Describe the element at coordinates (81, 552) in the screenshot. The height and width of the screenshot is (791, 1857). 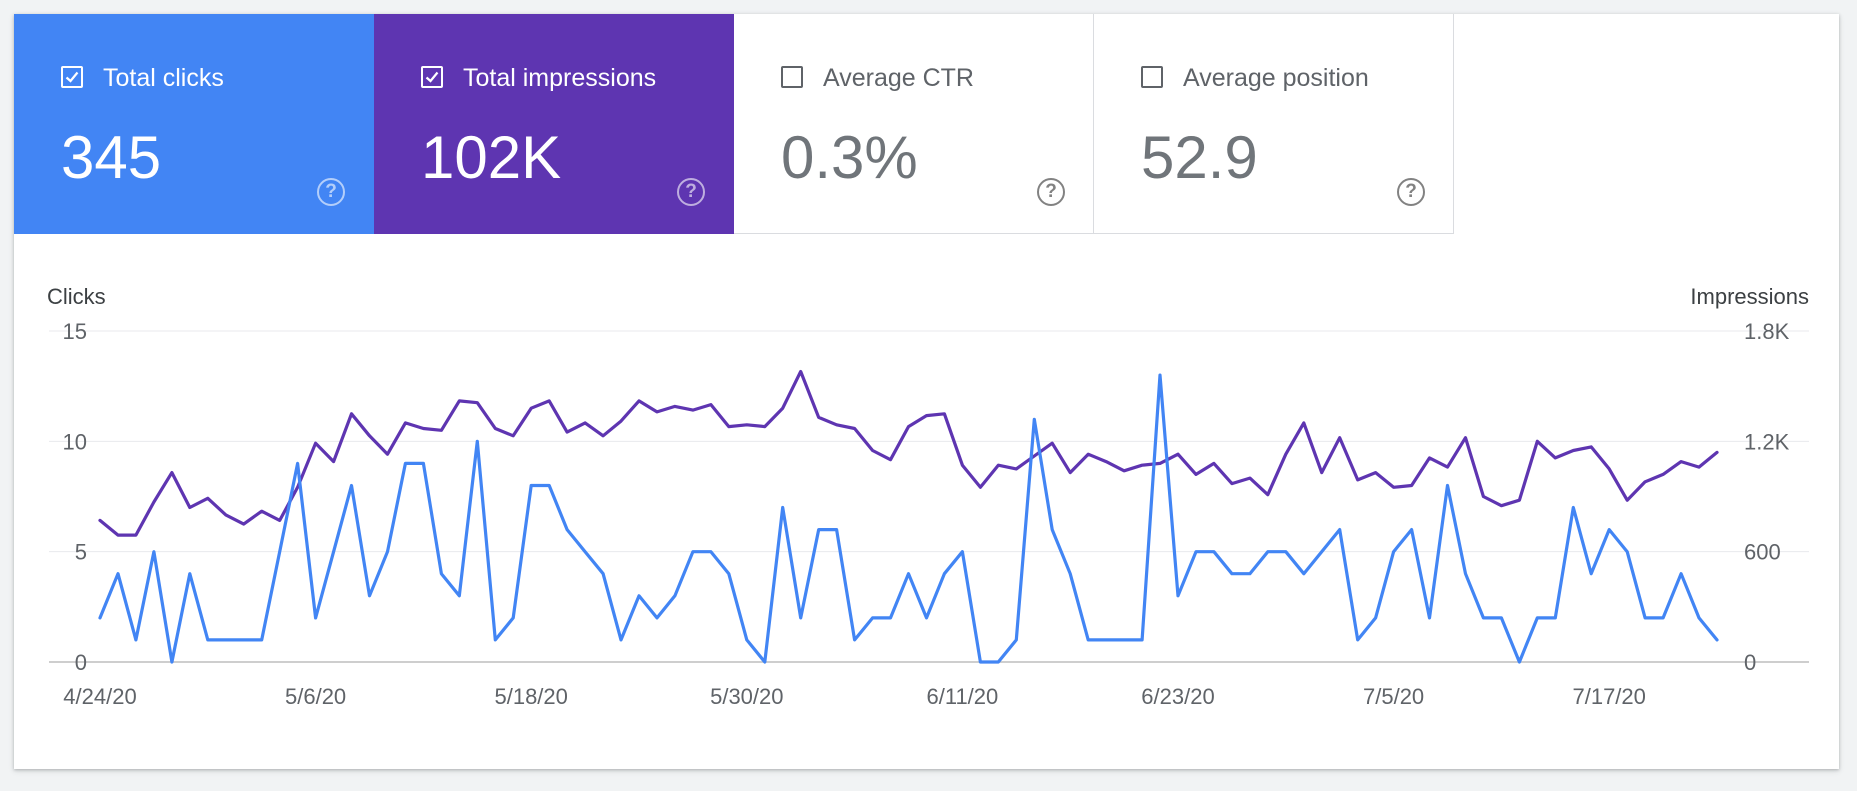
I see `y-left-tick-label: 5` at that location.